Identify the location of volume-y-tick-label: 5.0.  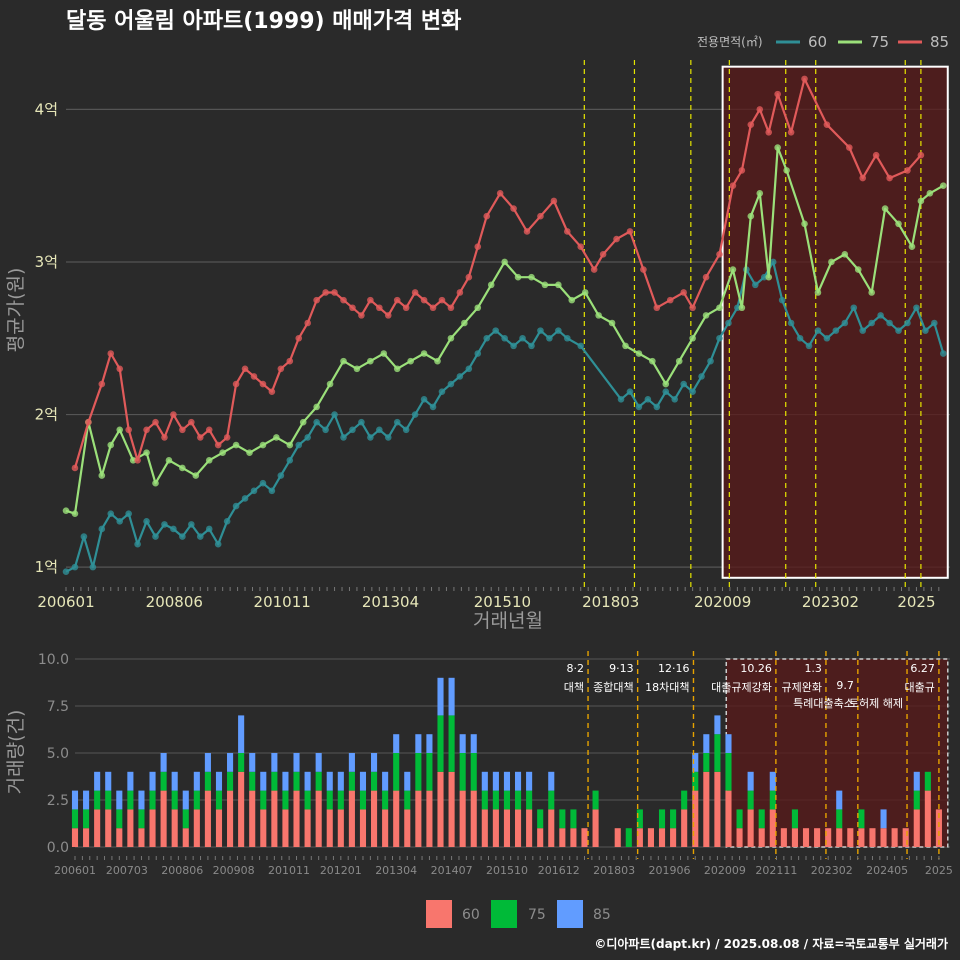
(58, 754).